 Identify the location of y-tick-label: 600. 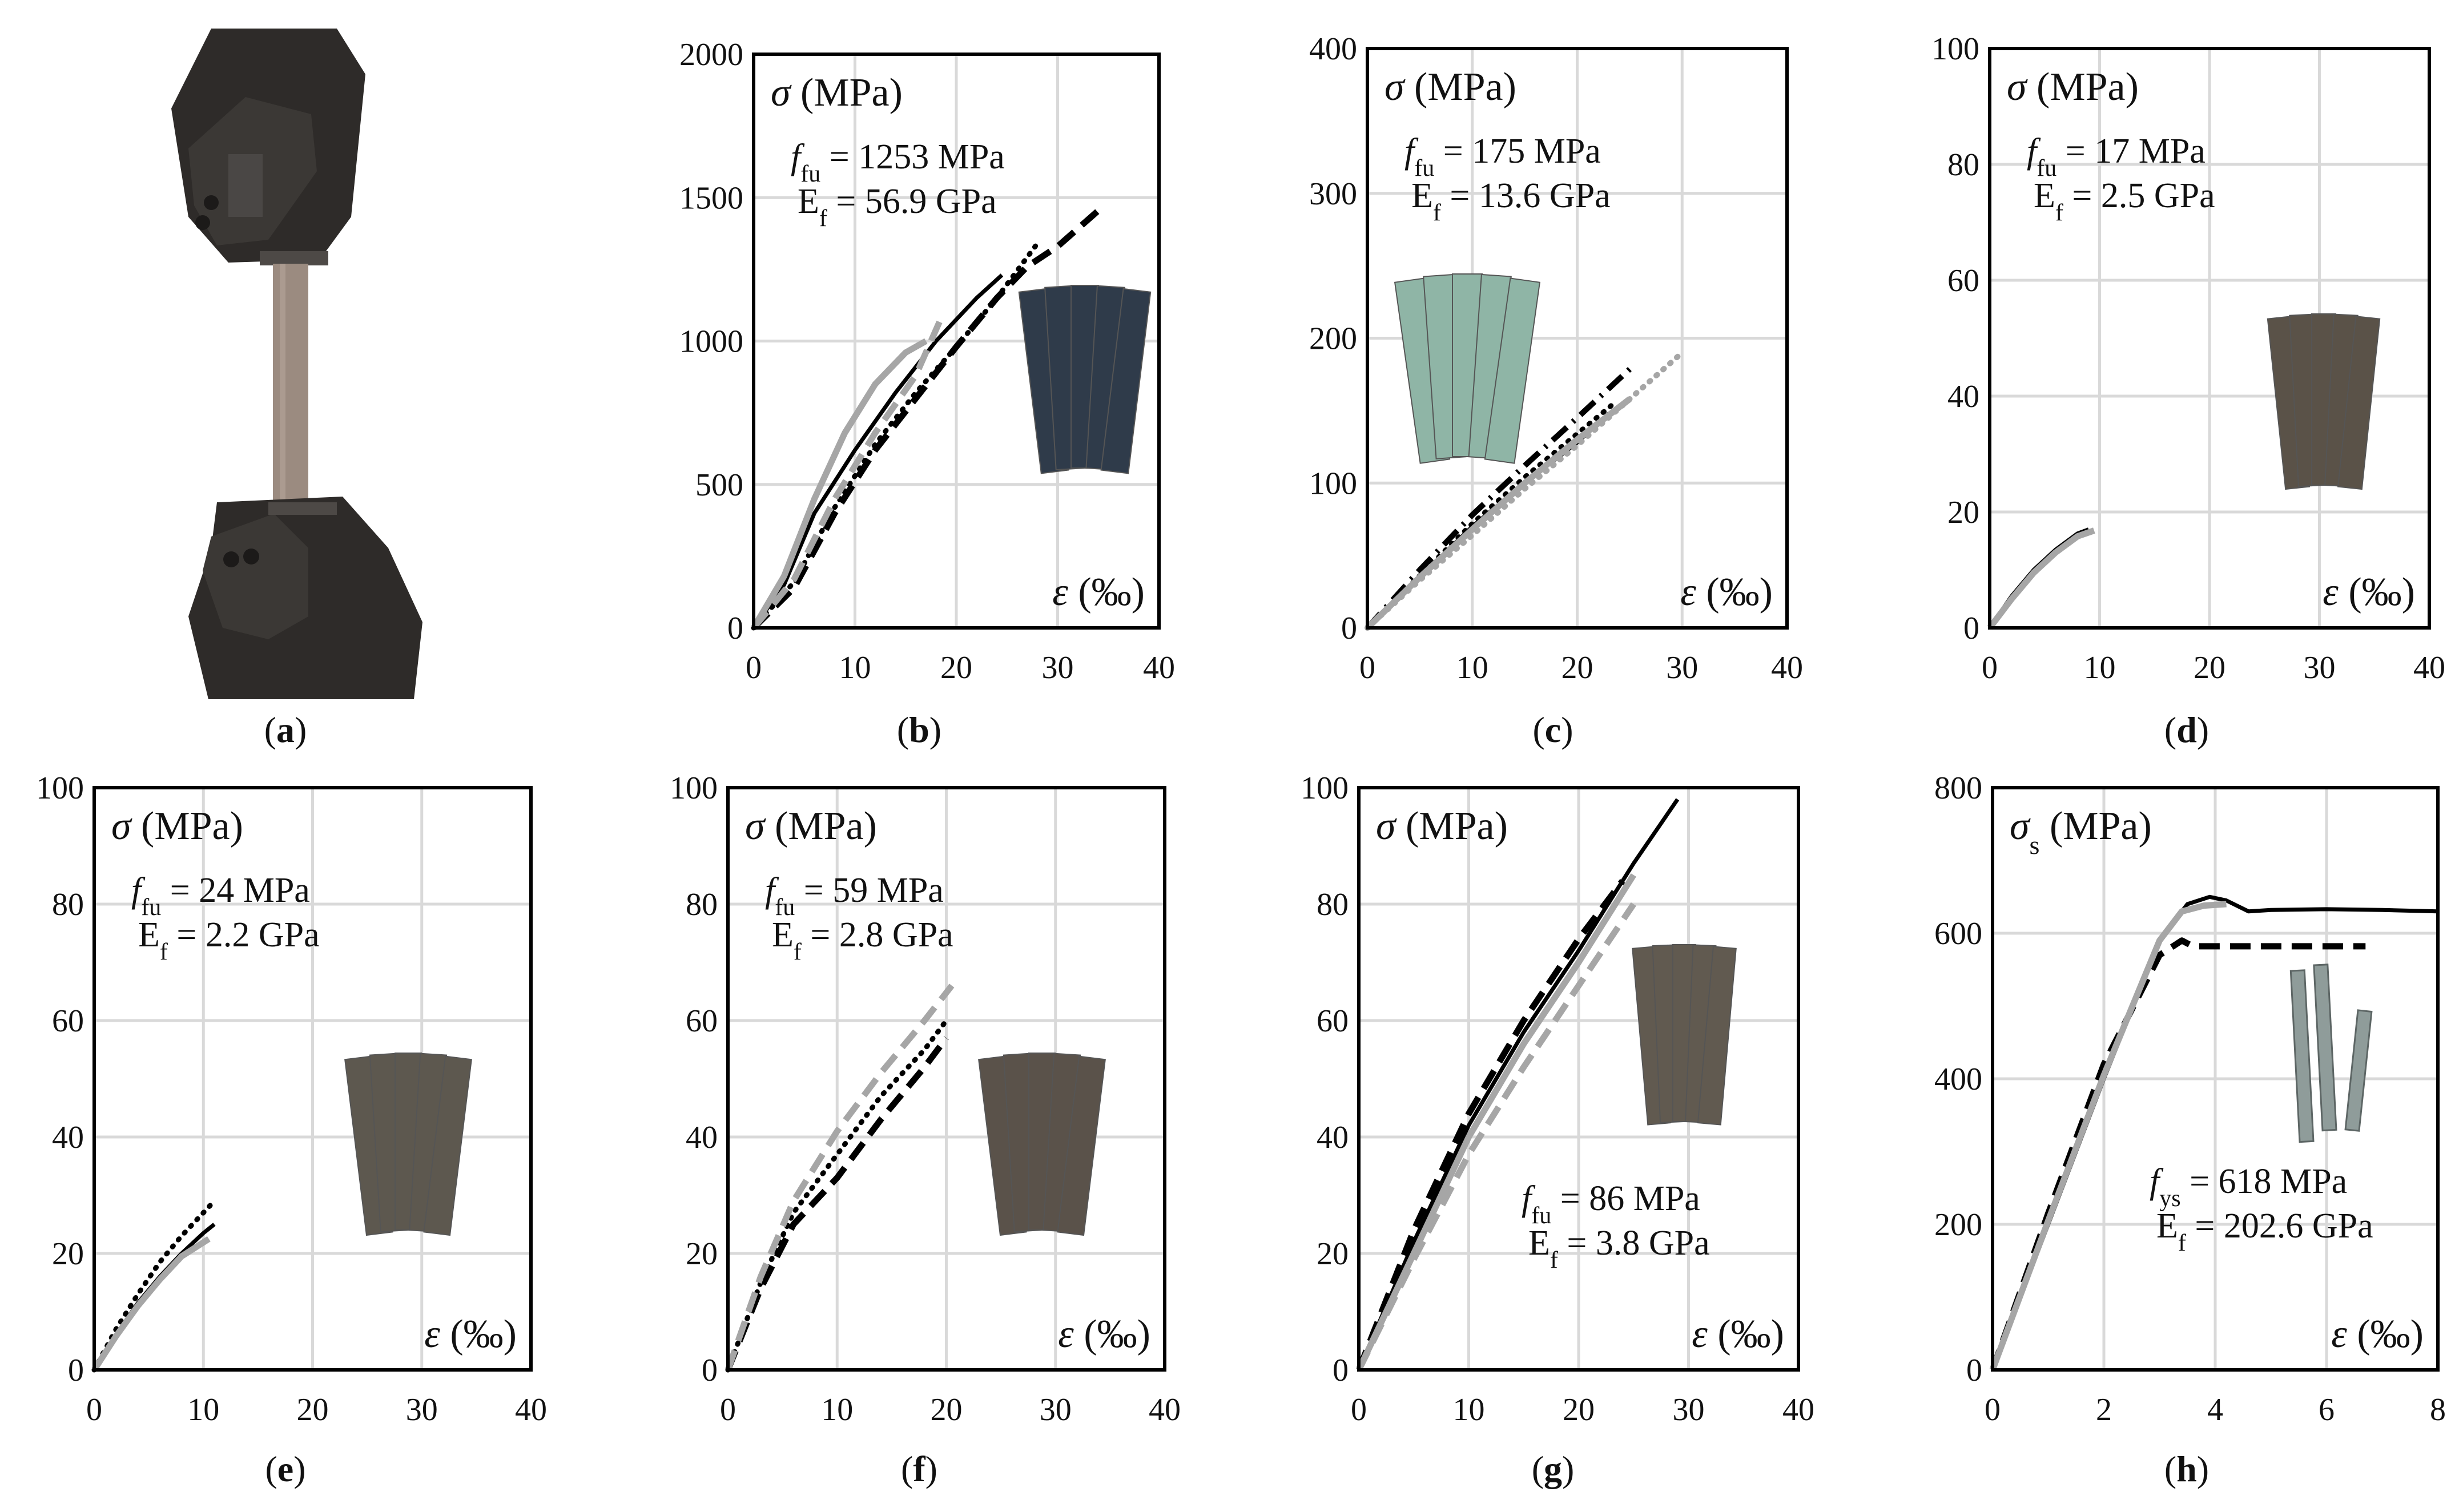
(1958, 933).